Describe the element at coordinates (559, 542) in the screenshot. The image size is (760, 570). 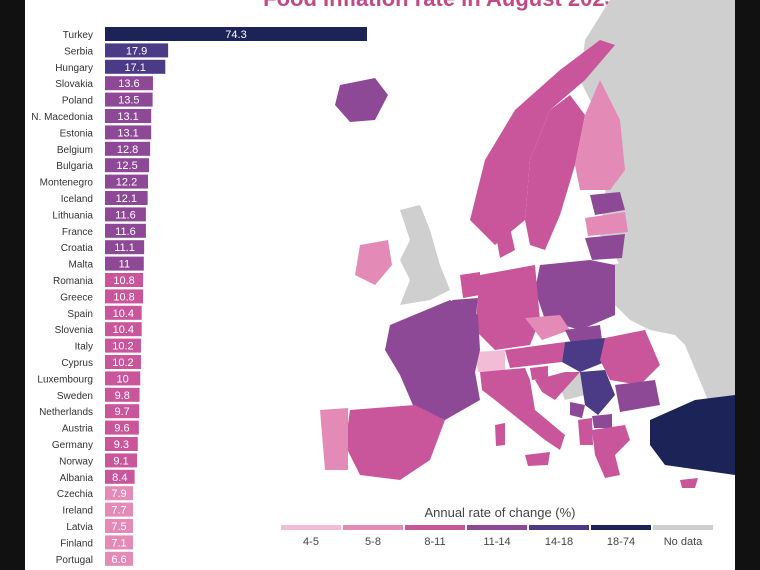
I see `legend-label: 14-18` at that location.